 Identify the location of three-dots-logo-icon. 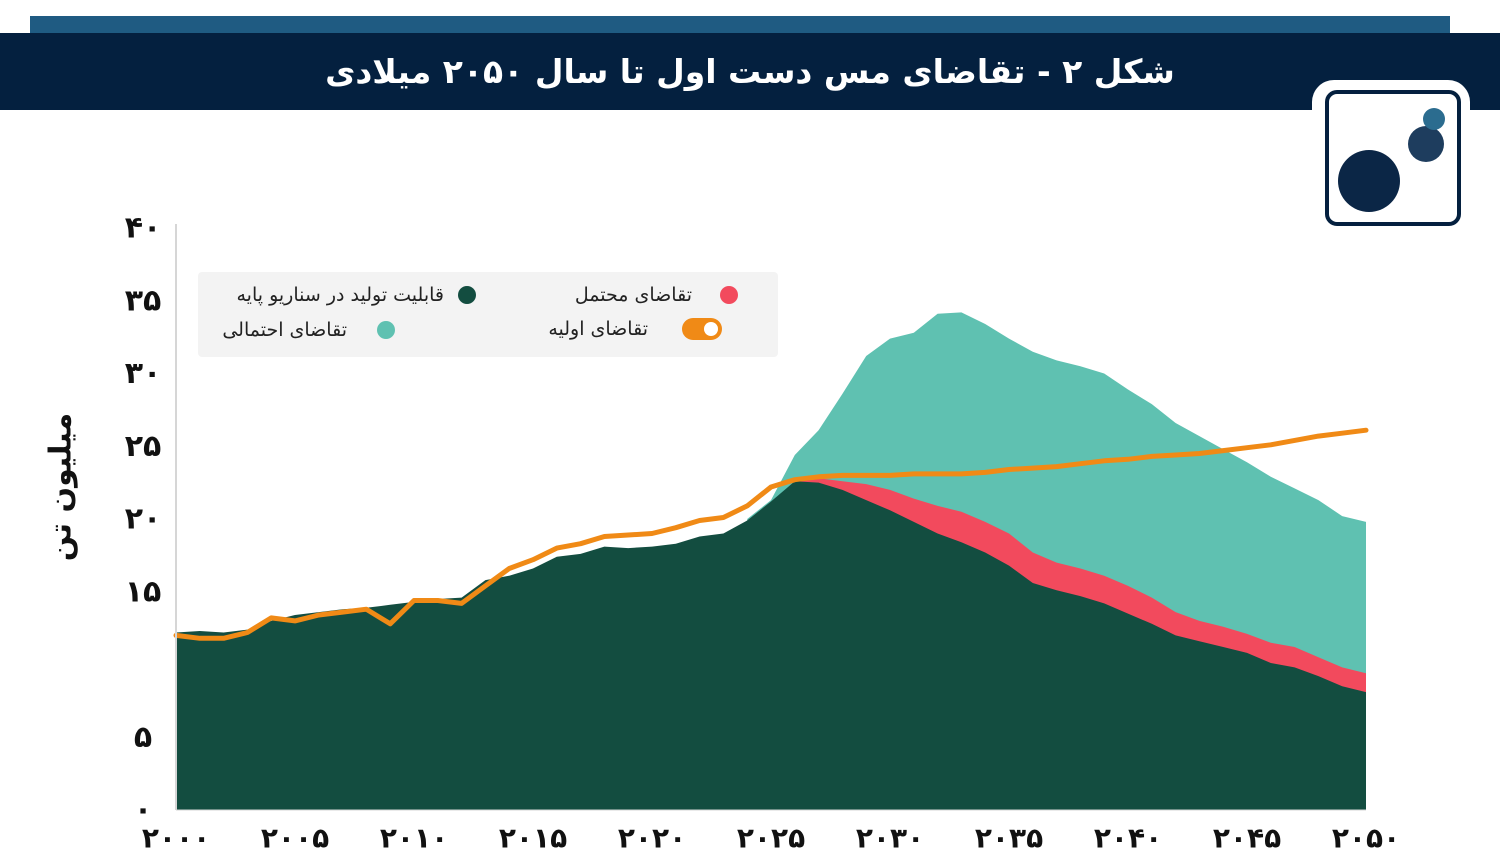
(1393, 158).